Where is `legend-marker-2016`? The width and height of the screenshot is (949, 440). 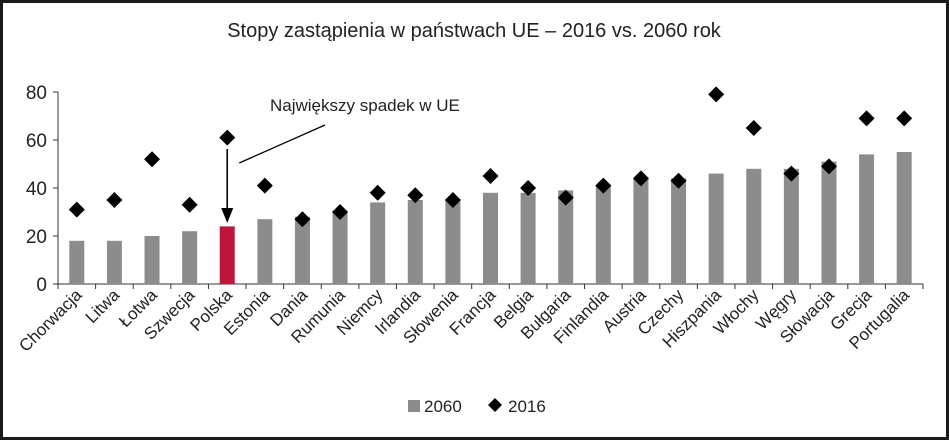 legend-marker-2016 is located at coordinates (495, 405).